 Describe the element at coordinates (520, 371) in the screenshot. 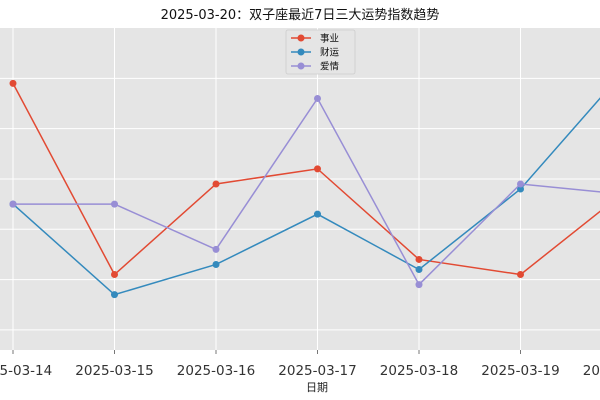

I see `x-tick-label: 2025-03-19` at that location.